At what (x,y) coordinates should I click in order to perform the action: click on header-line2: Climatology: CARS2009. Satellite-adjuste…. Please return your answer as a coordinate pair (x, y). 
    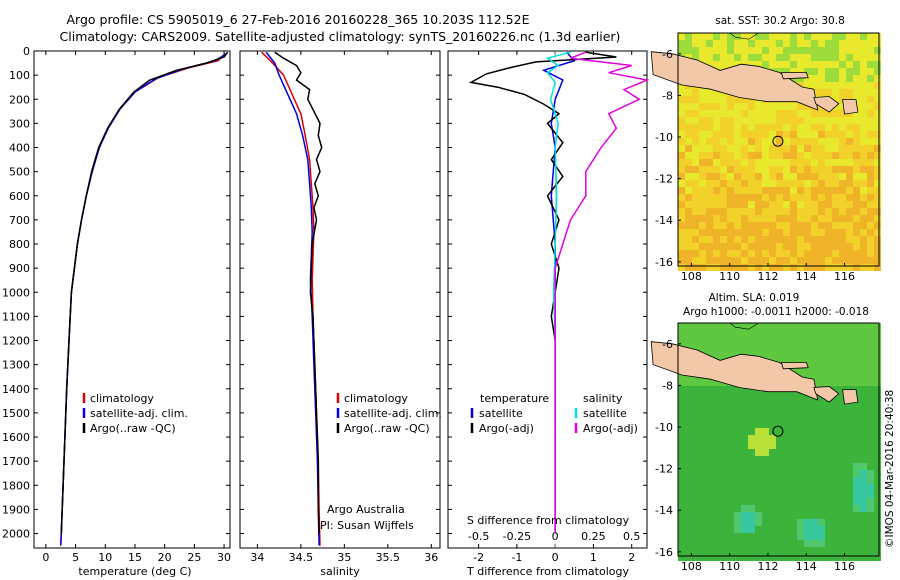
    Looking at the image, I should click on (340, 36).